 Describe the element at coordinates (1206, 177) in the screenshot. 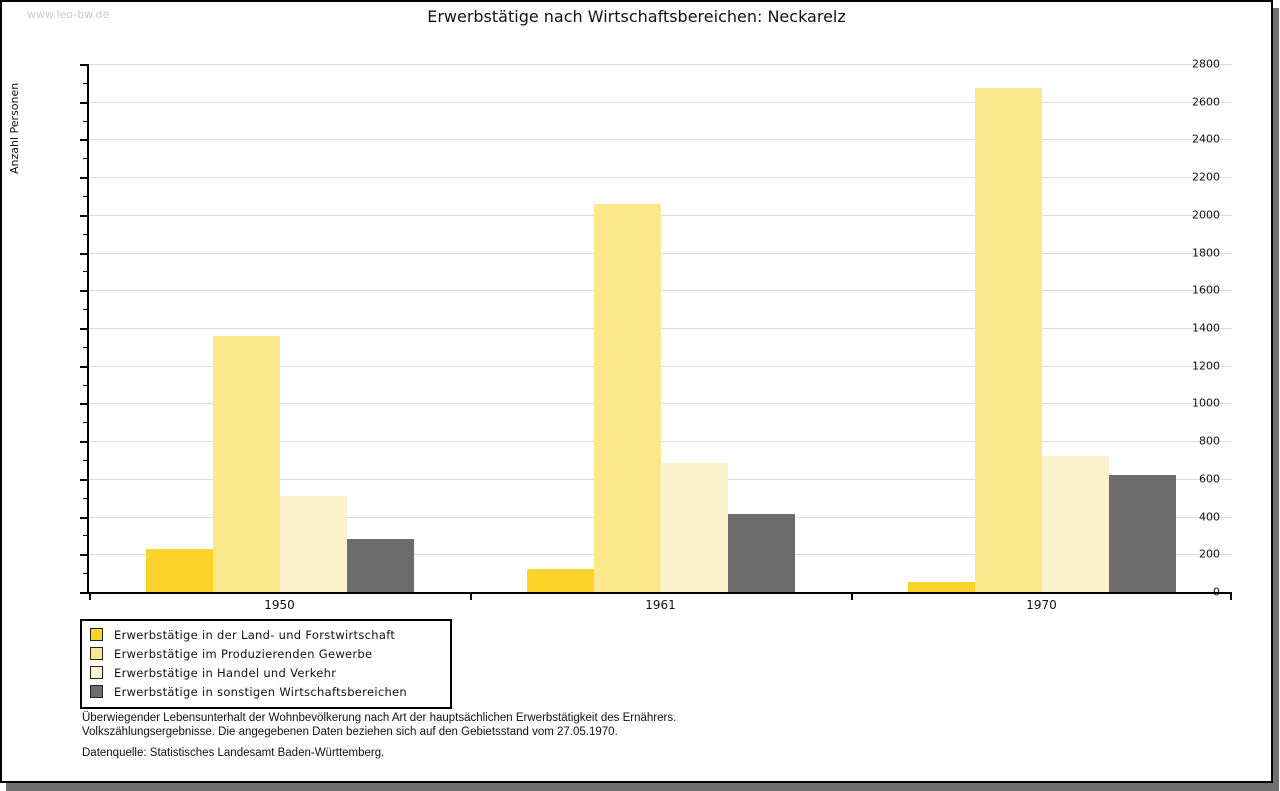

I see `y-tick-label: 2200` at that location.